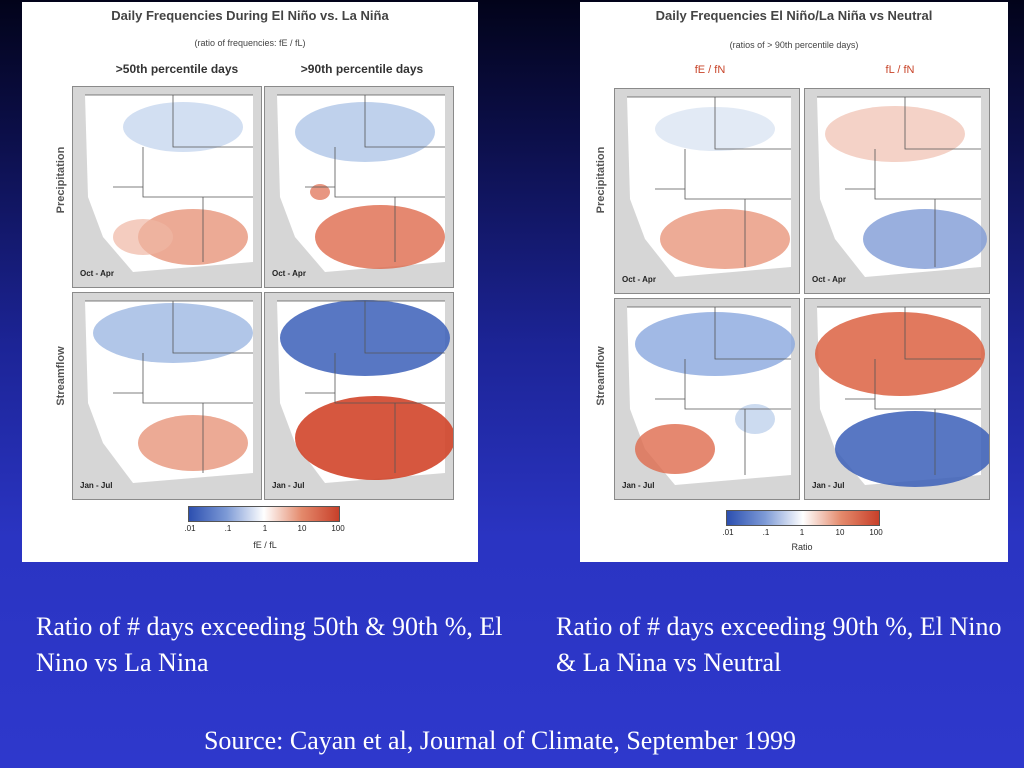 The width and height of the screenshot is (1024, 768). Describe the element at coordinates (897, 191) in the screenshot. I see `map-panel-precip-la-nina: Oct - Apr` at that location.